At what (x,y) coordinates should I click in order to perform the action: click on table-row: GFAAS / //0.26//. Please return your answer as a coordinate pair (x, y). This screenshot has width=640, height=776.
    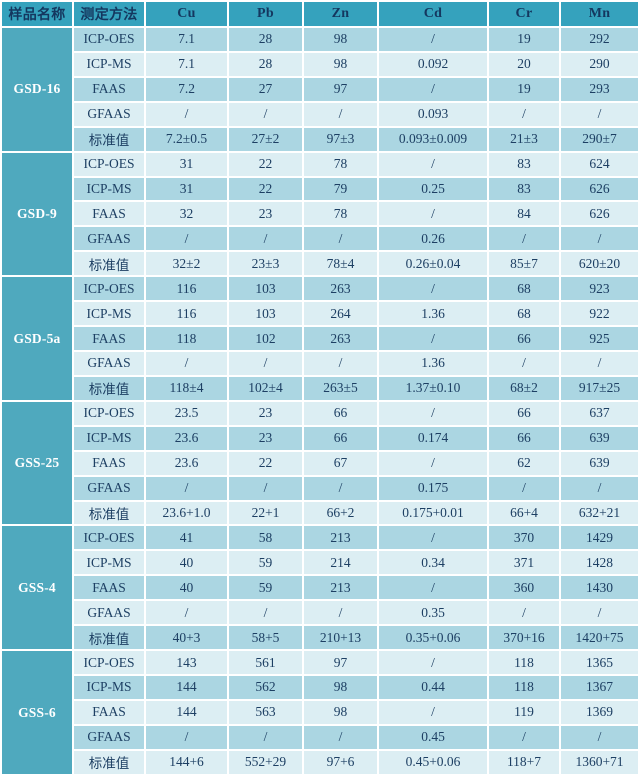
    Looking at the image, I should click on (320, 239).